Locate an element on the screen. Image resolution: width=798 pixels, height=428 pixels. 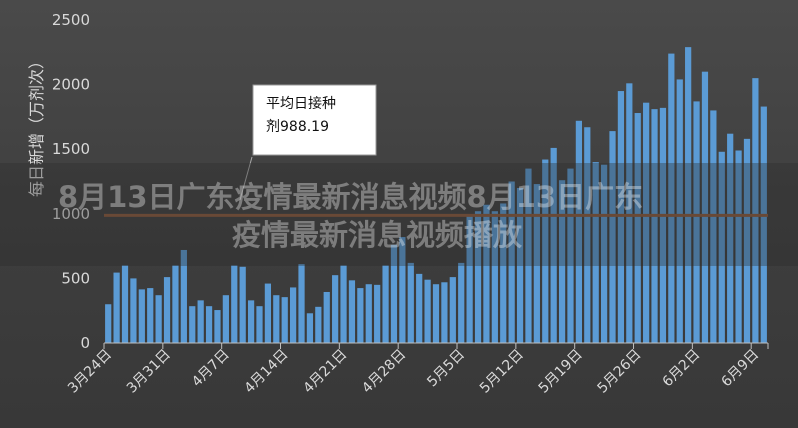
average-callout: 平均日接种 剂988.19 is located at coordinates (308, 142).